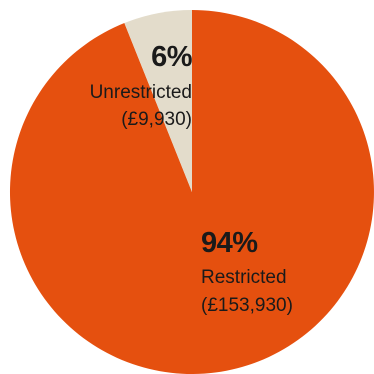 This screenshot has height=374, width=374. What do you see at coordinates (229, 243) in the screenshot?
I see `restricted-percent-label: 94%` at bounding box center [229, 243].